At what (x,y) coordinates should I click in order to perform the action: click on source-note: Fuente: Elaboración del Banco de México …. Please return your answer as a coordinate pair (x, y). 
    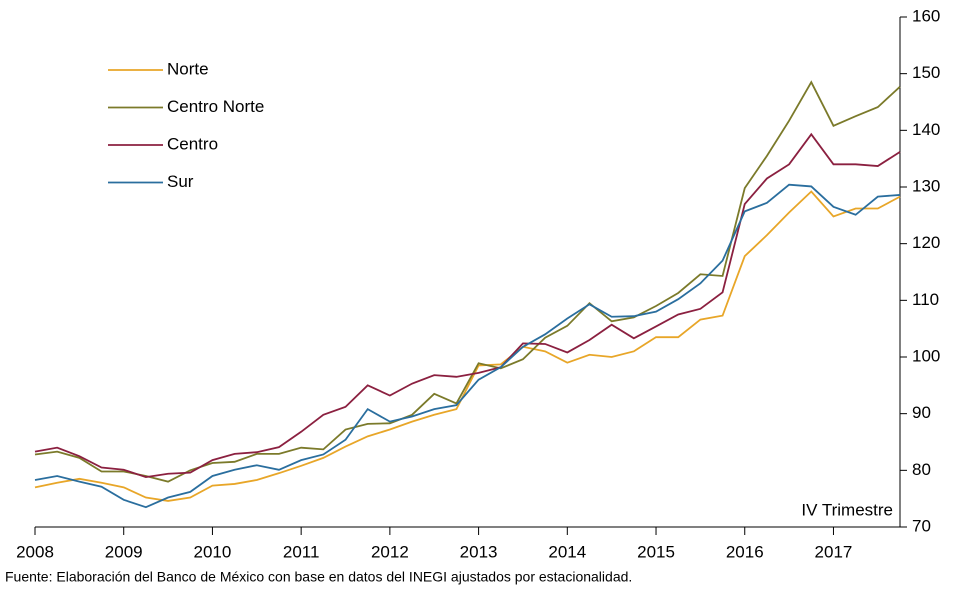
    Looking at the image, I should click on (318, 577).